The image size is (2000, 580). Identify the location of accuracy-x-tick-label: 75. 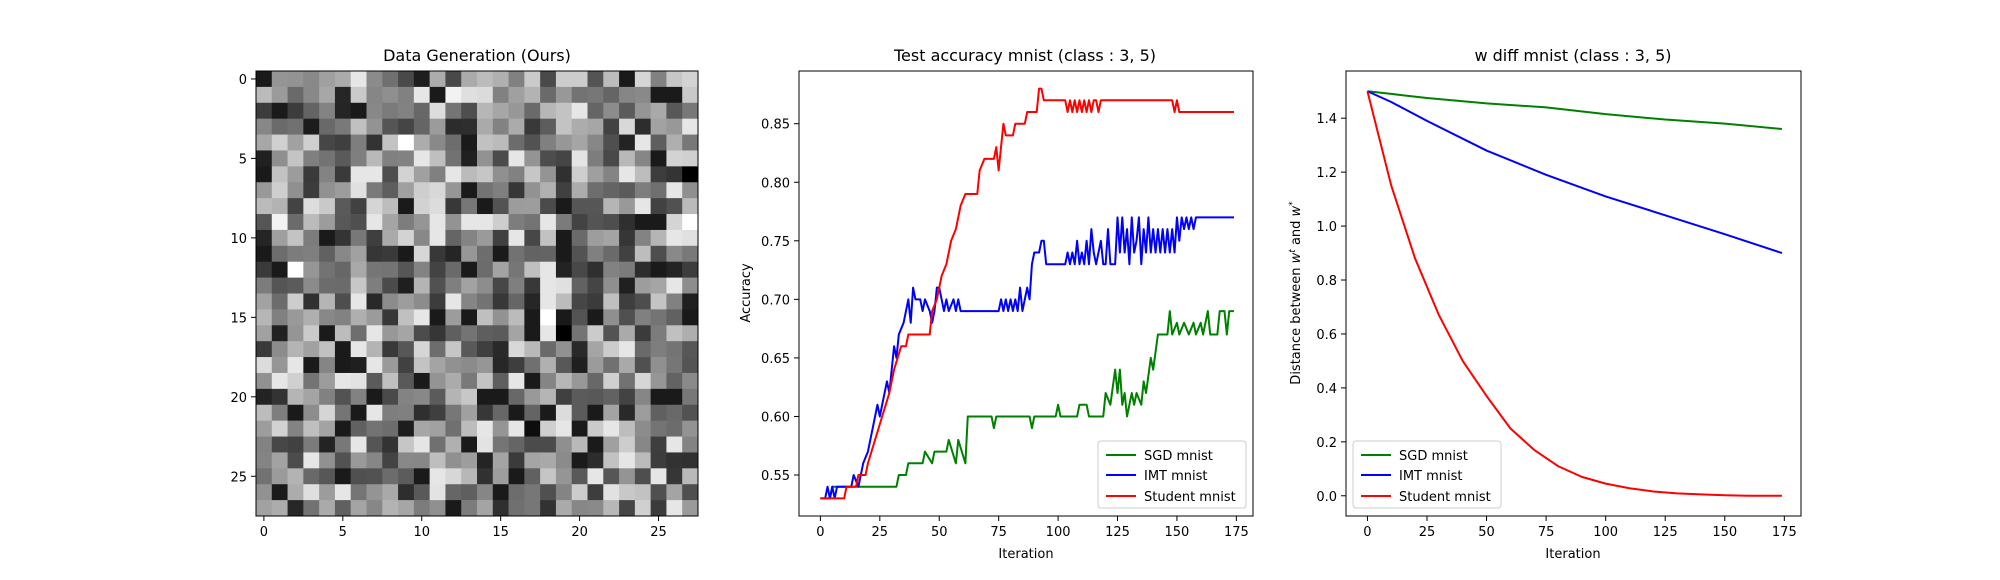
(998, 532).